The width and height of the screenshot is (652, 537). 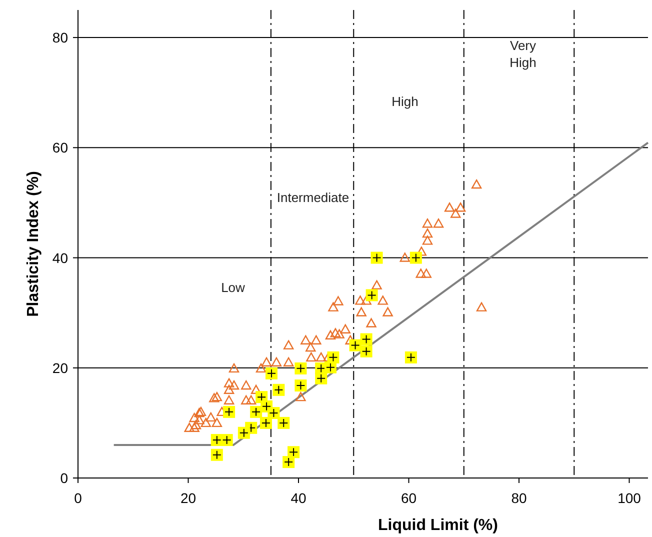 What do you see at coordinates (60, 148) in the screenshot?
I see `y-tick-label: 60` at bounding box center [60, 148].